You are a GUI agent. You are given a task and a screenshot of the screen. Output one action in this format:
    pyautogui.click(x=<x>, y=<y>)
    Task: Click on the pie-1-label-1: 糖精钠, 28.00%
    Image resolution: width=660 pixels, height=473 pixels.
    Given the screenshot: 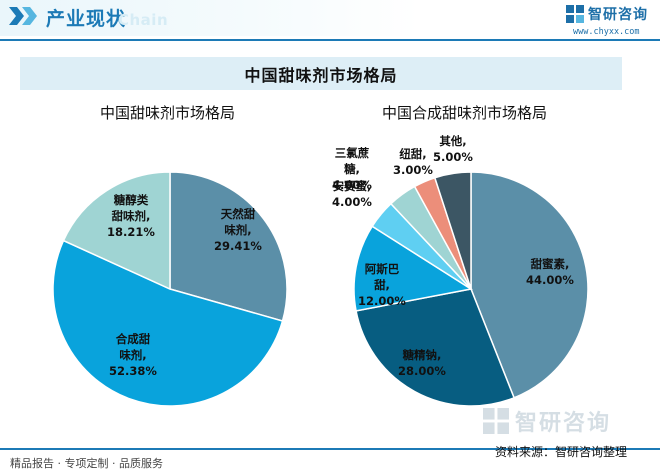 What is the action you would take?
    pyautogui.click(x=422, y=363)
    